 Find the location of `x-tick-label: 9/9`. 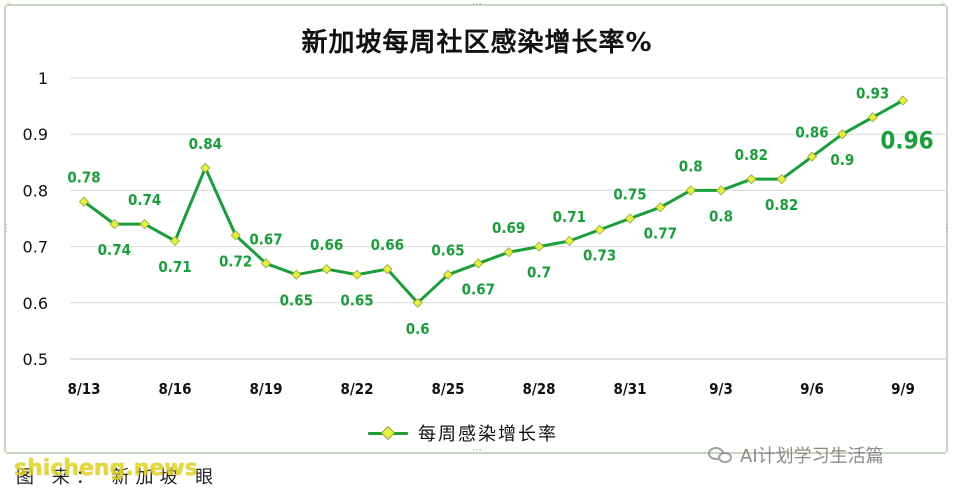

x-tick-label: 9/9 is located at coordinates (903, 389).